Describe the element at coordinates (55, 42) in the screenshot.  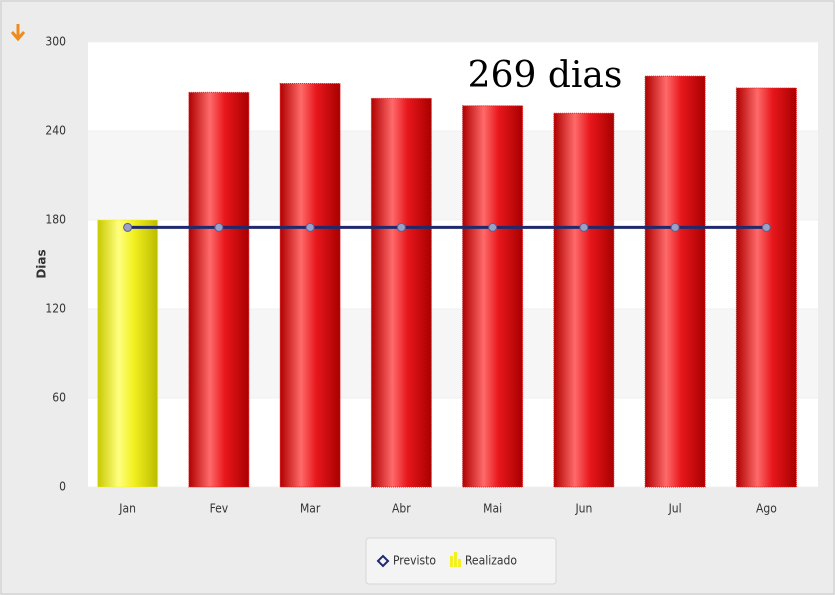
I see `y-tick-label: 300` at that location.